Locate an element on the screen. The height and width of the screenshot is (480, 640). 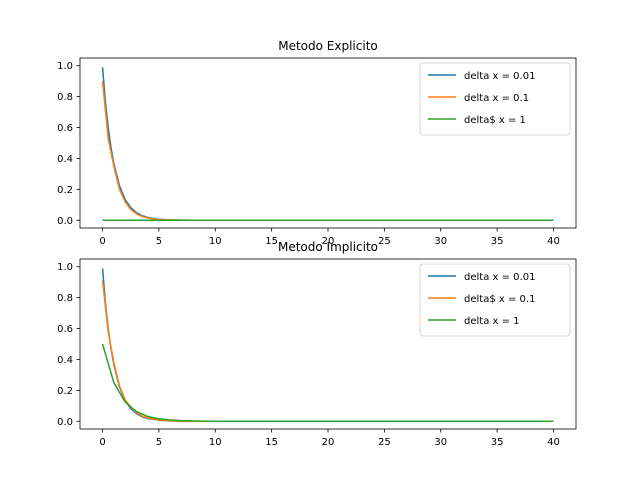
legend: delta x = 0.01 delta$ x = 0.1 delta x = 1 is located at coordinates (495, 300).